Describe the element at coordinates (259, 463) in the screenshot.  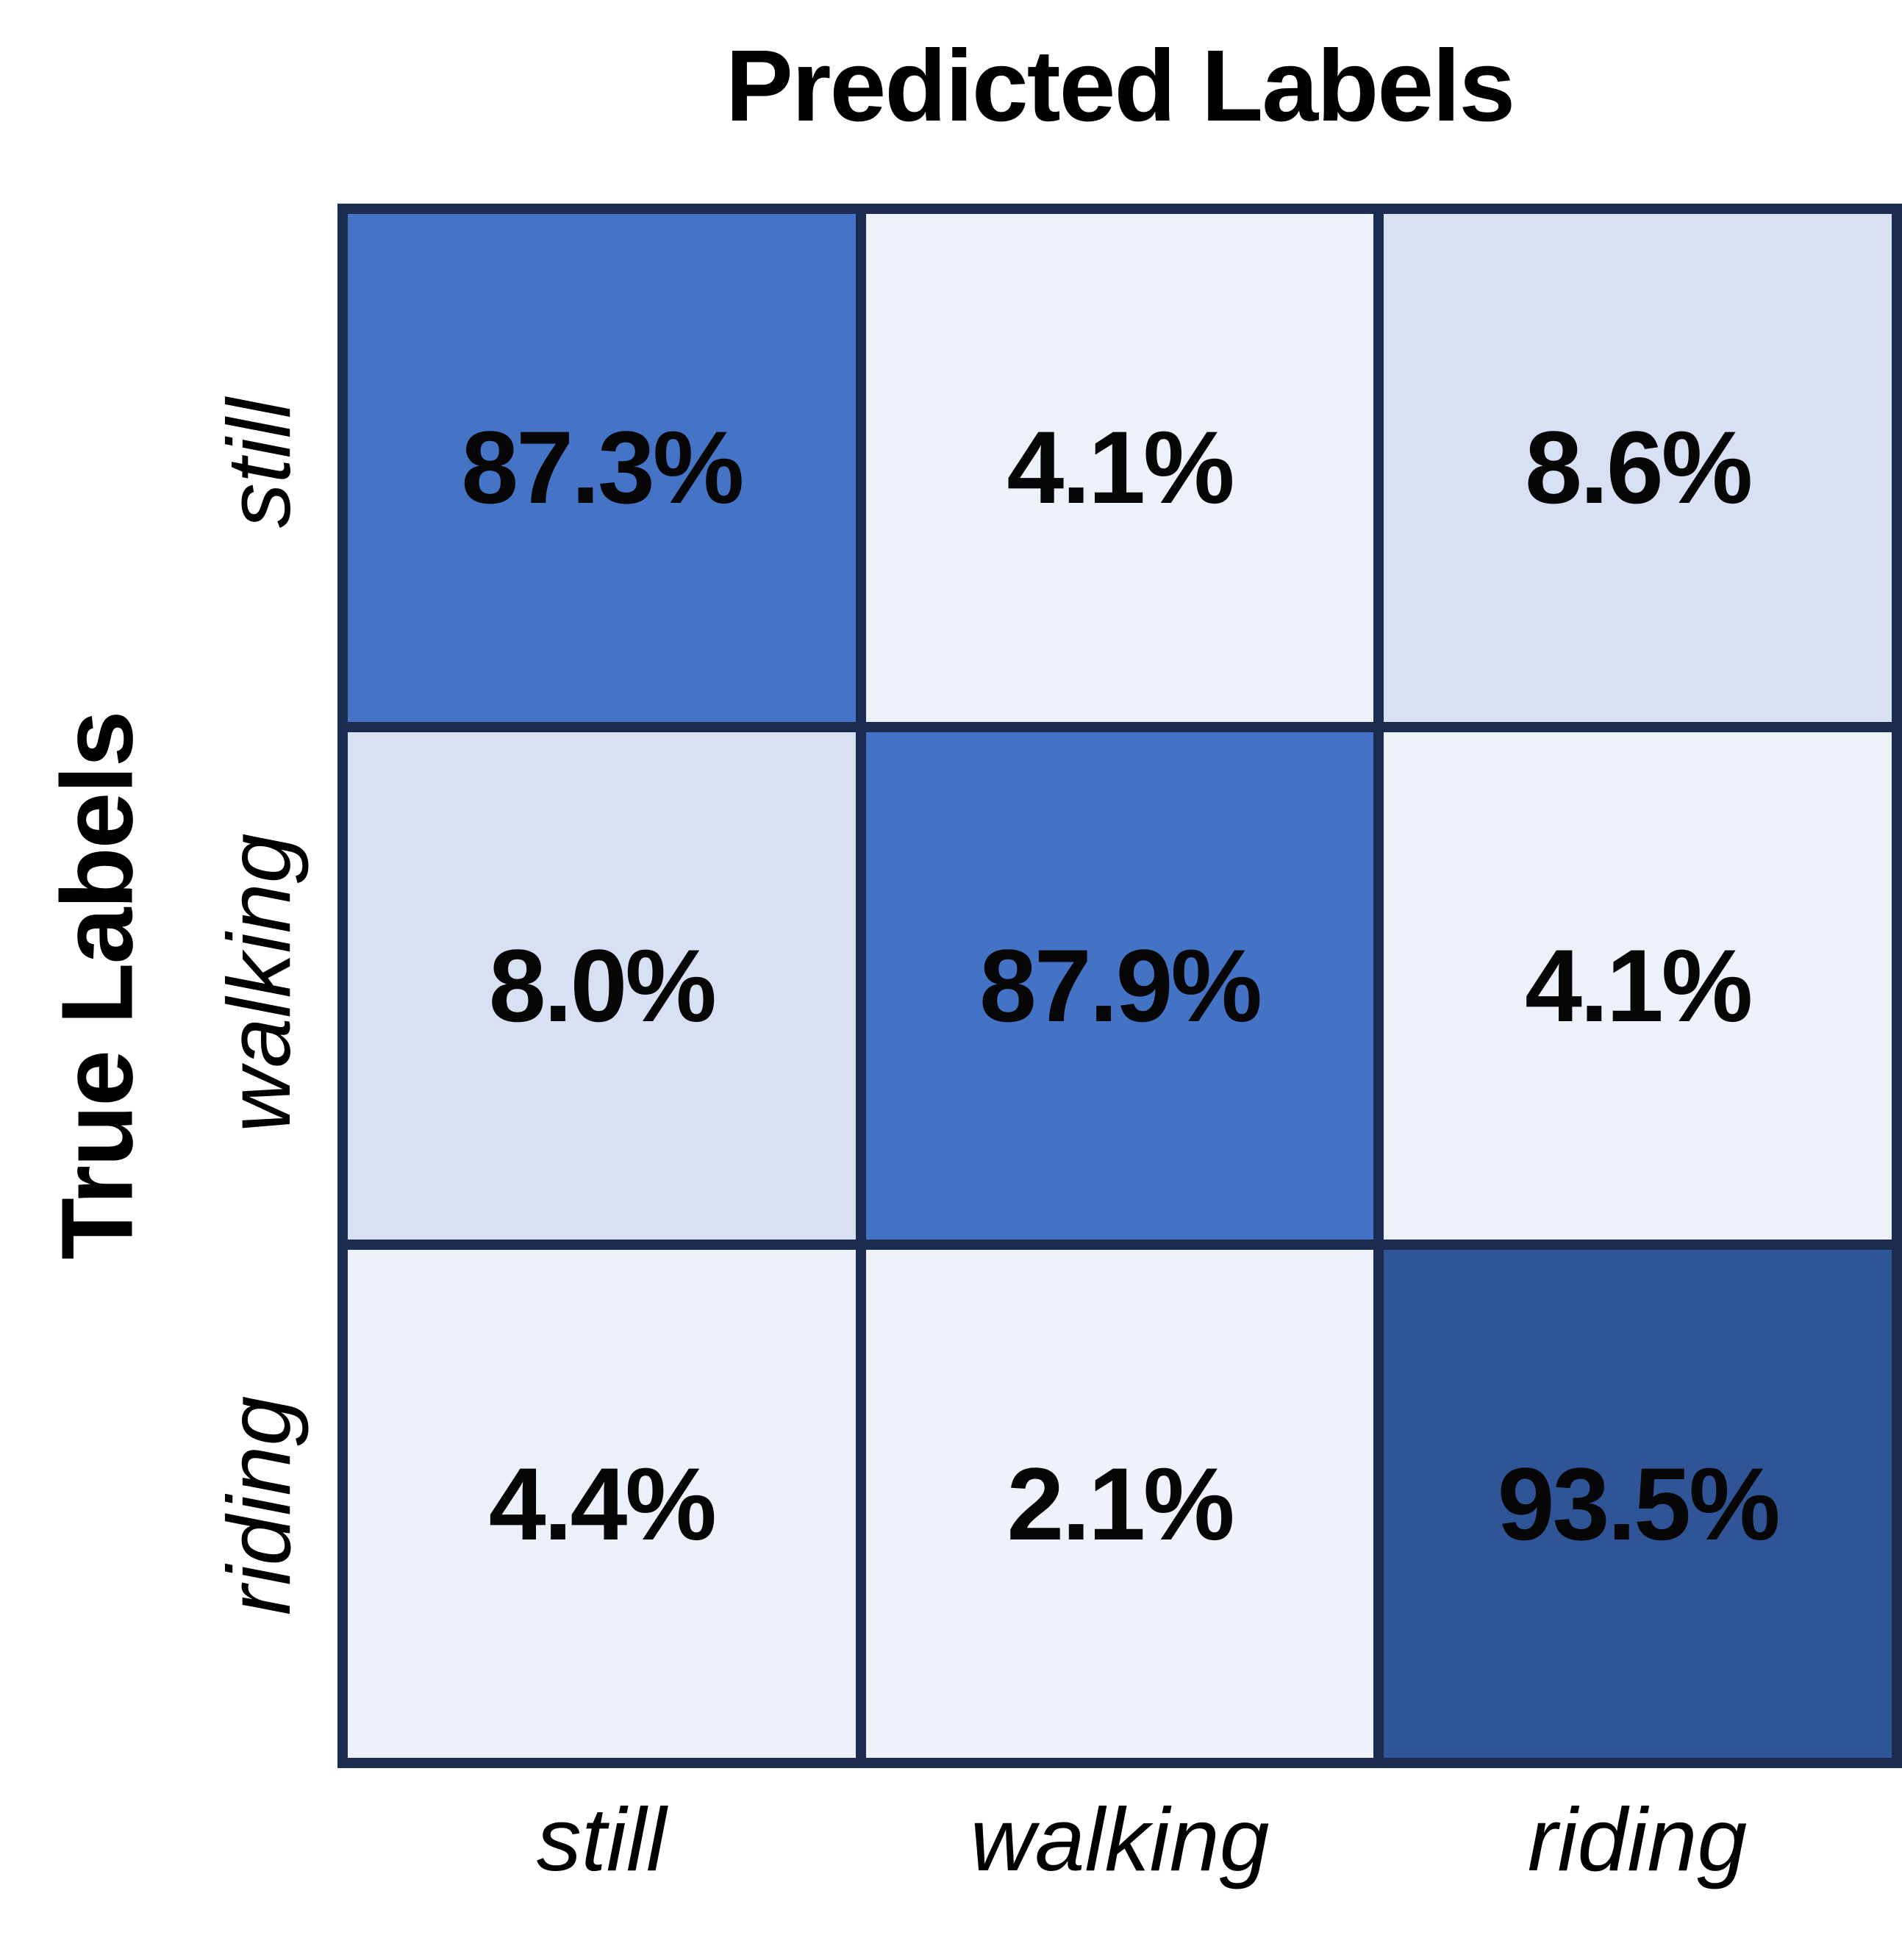
I see `row-label-still: still` at that location.